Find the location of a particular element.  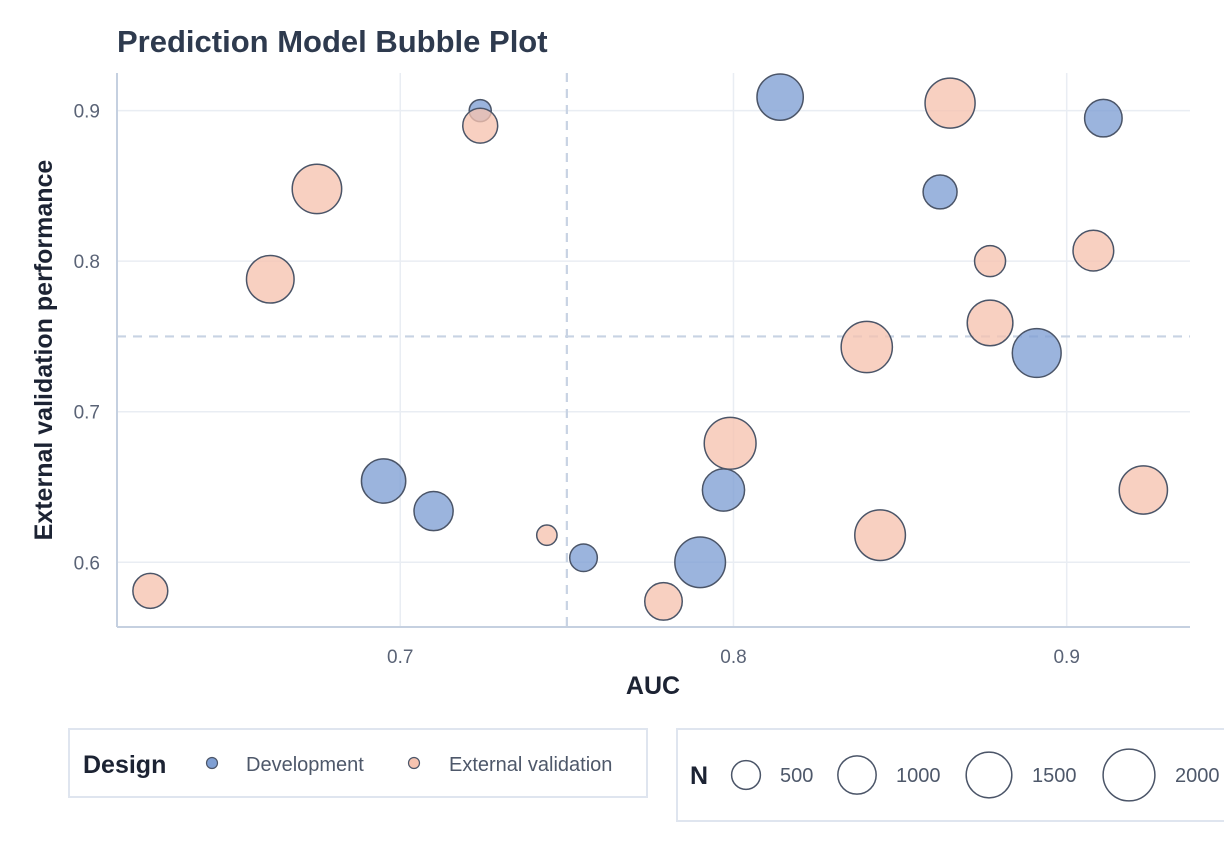

x-tick-label: 0.8 is located at coordinates (733, 657).